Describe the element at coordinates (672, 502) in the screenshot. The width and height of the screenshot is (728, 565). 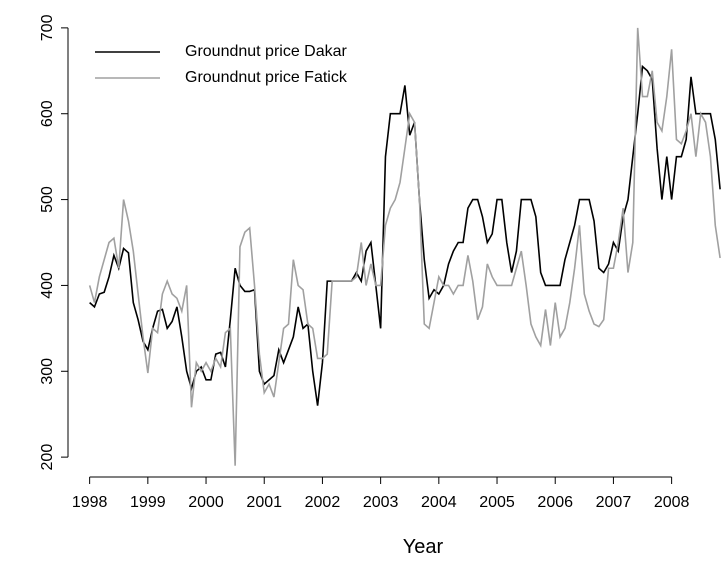
I see `x-tick-label: 2008` at that location.